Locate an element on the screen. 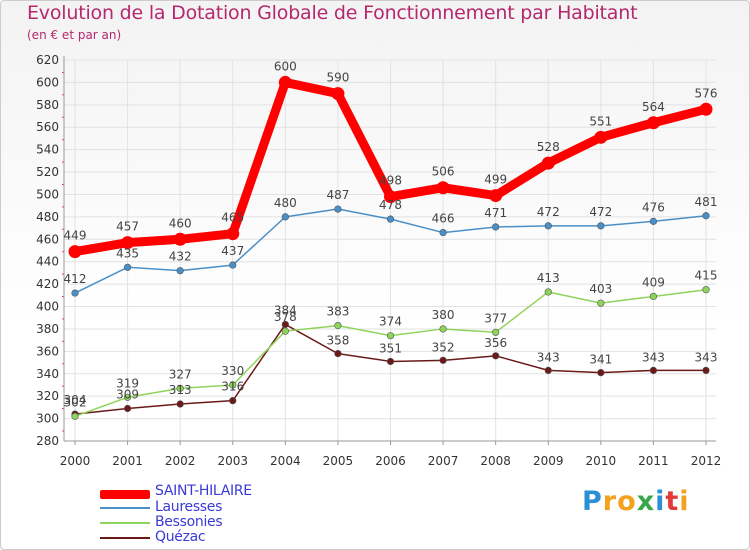 The width and height of the screenshot is (750, 550). data-label: 472 is located at coordinates (548, 212).